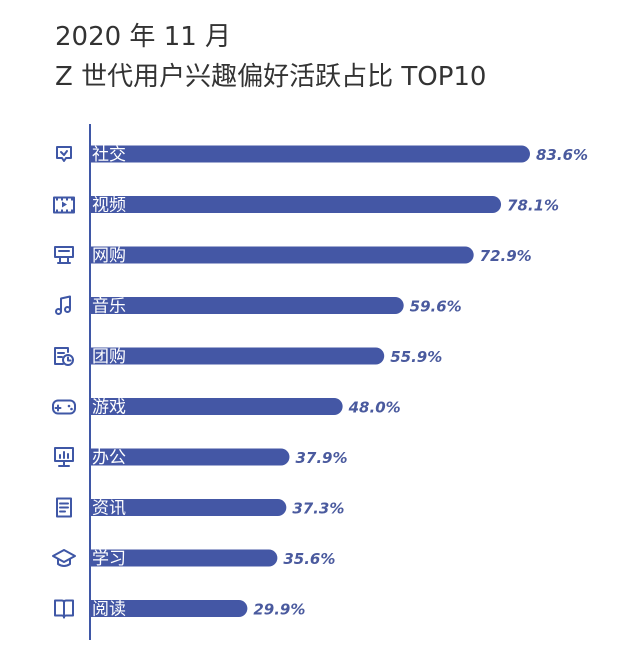  I want to click on film-icon-frame, so click(64, 205).